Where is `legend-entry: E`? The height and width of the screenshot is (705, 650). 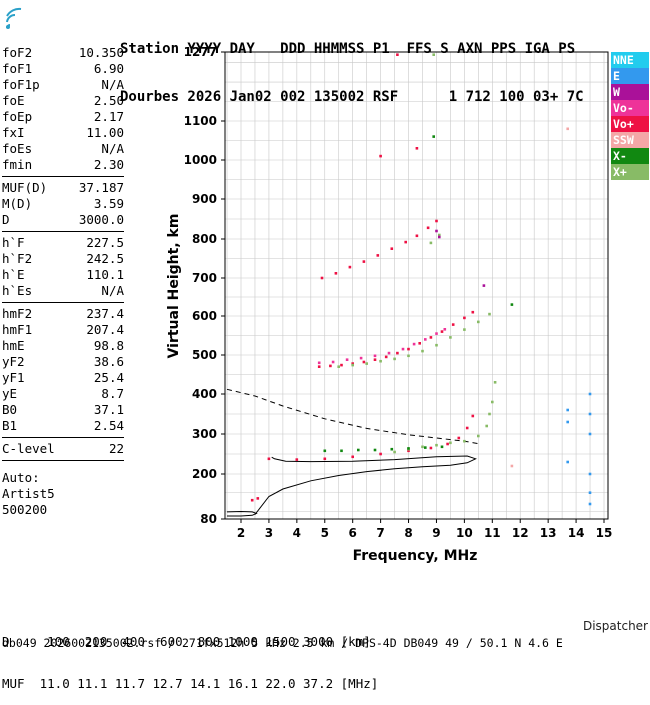
legend-entry: E is located at coordinates (630, 76).